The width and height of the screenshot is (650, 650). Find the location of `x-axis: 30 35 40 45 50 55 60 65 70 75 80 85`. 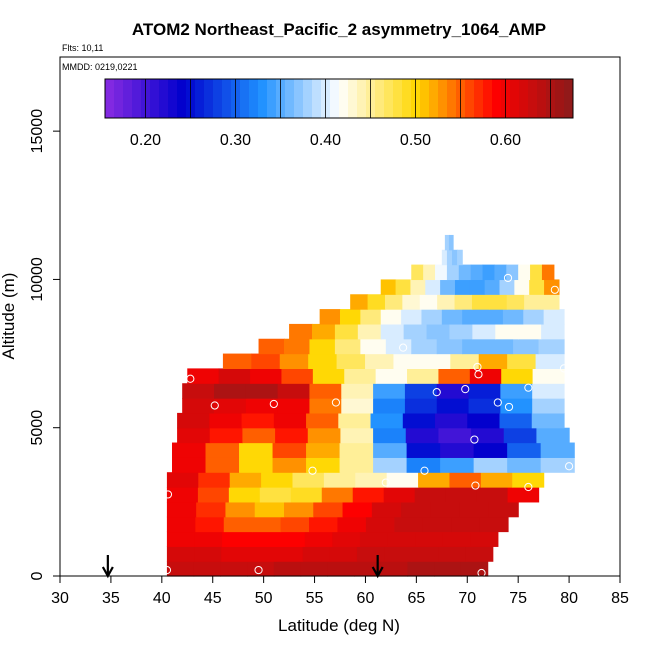

x-axis: 30 35 40 45 50 55 60 65 70 75 80 85 is located at coordinates (340, 591).